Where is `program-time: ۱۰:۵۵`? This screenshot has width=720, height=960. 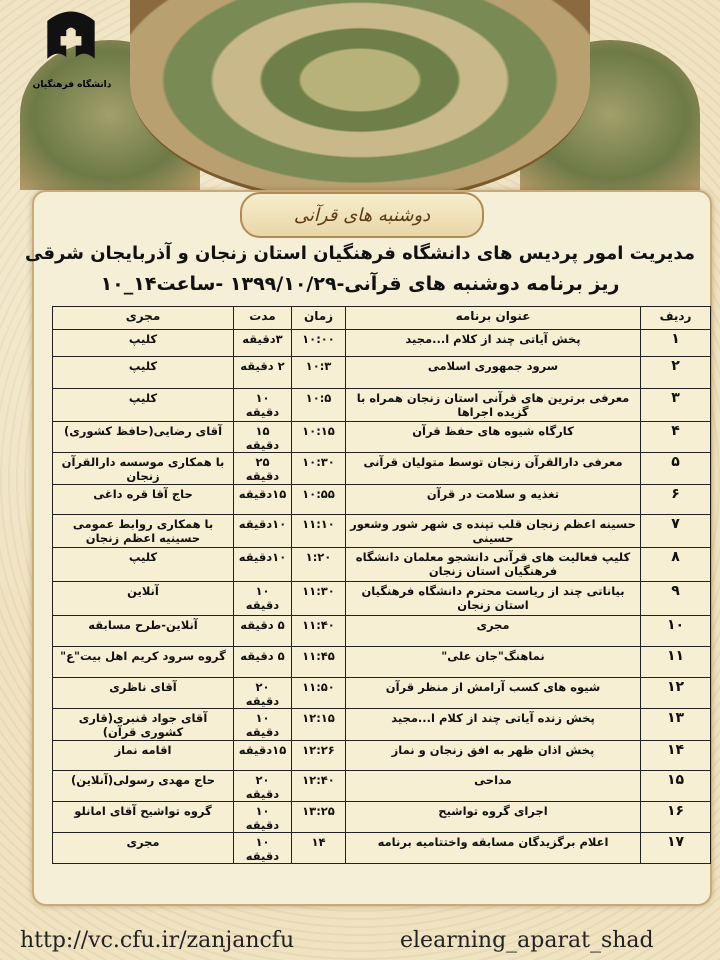
program-time: ۱۰:۵۵ is located at coordinates (318, 499).